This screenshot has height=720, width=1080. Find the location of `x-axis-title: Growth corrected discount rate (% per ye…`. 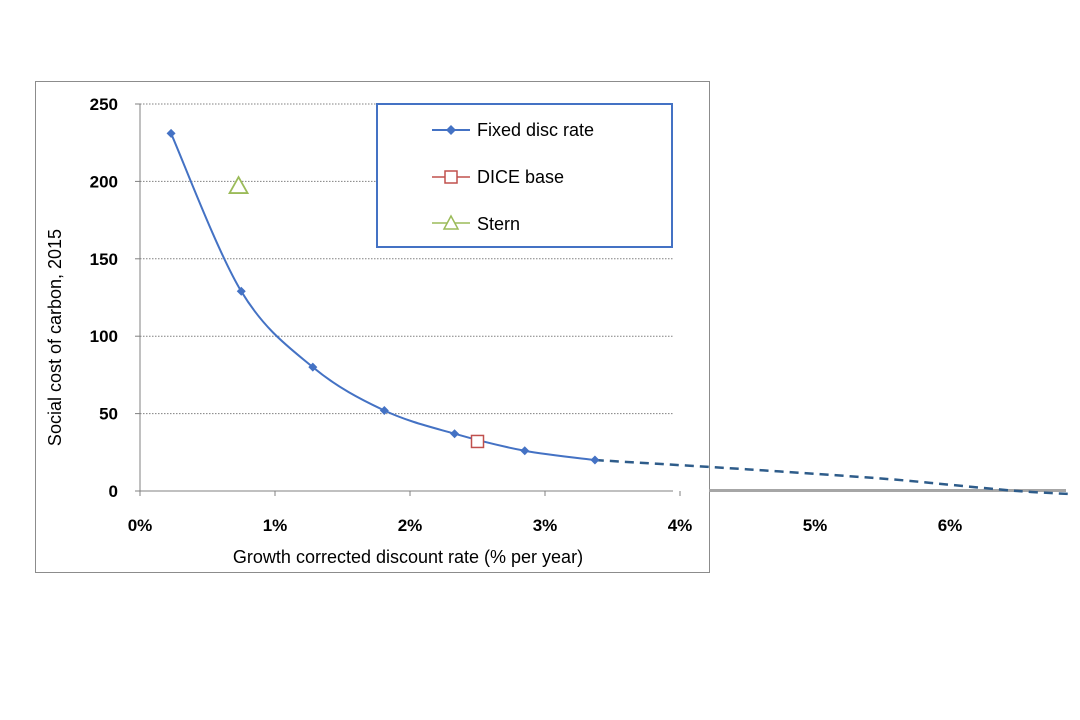

x-axis-title: Growth corrected discount rate (% per ye… is located at coordinates (408, 557).